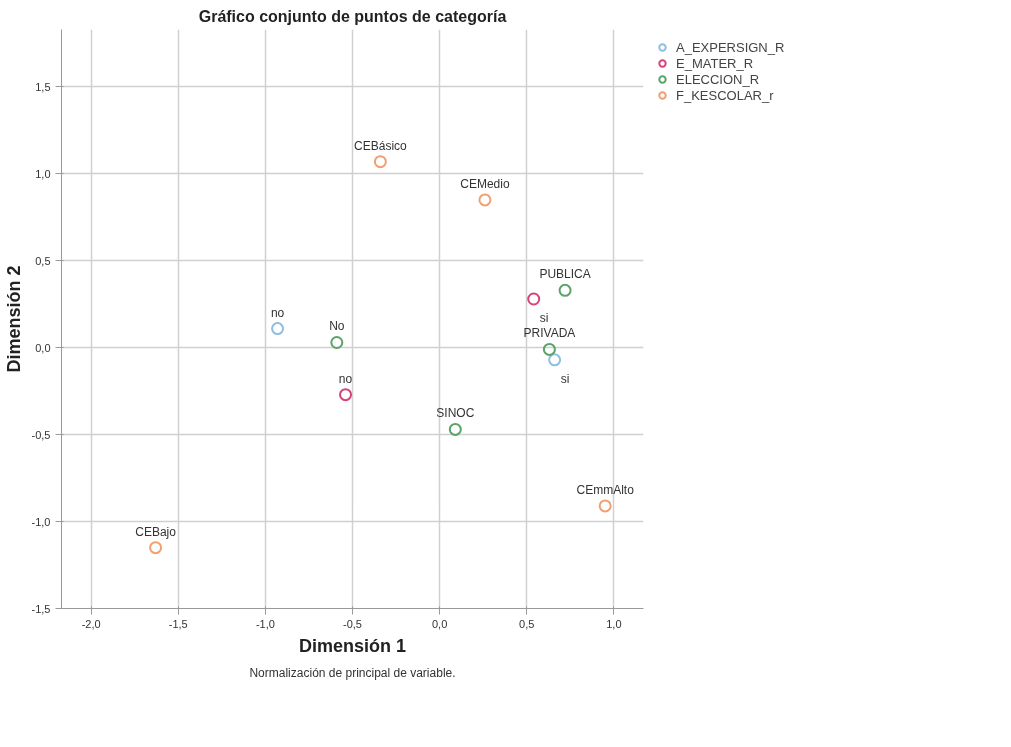 The image size is (1011, 747). Describe the element at coordinates (455, 413) in the screenshot. I see `annotation: SINOC` at that location.